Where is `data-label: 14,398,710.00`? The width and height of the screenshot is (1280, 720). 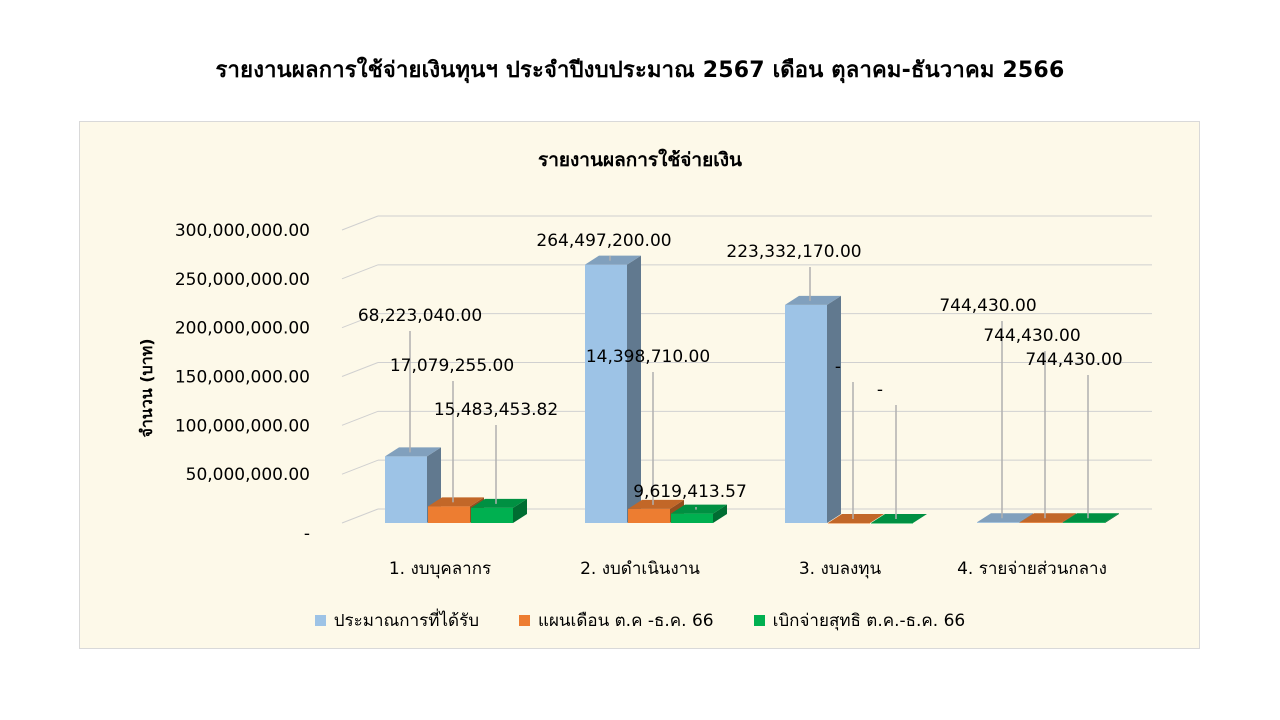
data-label: 14,398,710.00 is located at coordinates (648, 357).